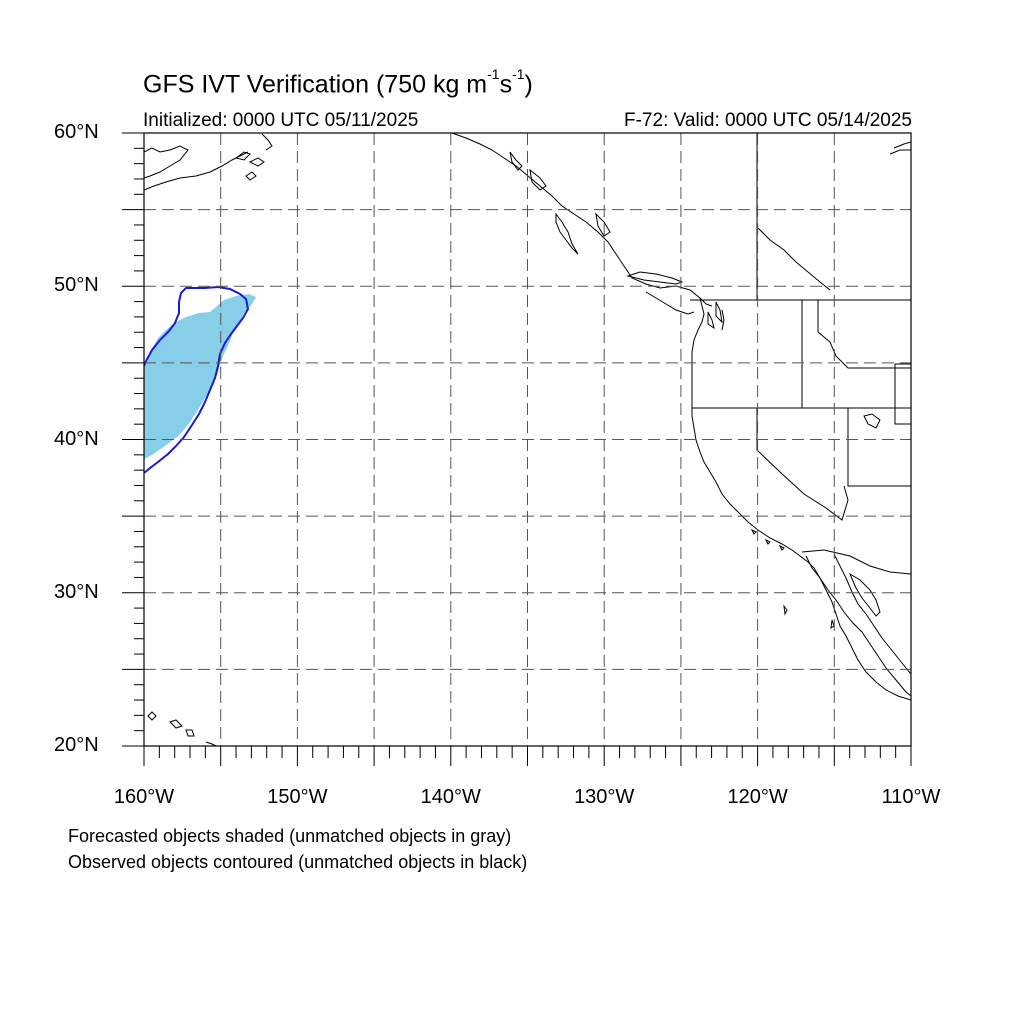 The width and height of the screenshot is (1024, 1024). Describe the element at coordinates (76, 745) in the screenshot. I see `lat-label: 20°N` at that location.